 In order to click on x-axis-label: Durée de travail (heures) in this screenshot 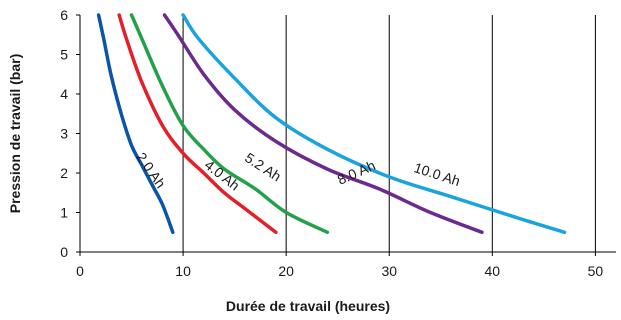, I will do `click(308, 306)`.